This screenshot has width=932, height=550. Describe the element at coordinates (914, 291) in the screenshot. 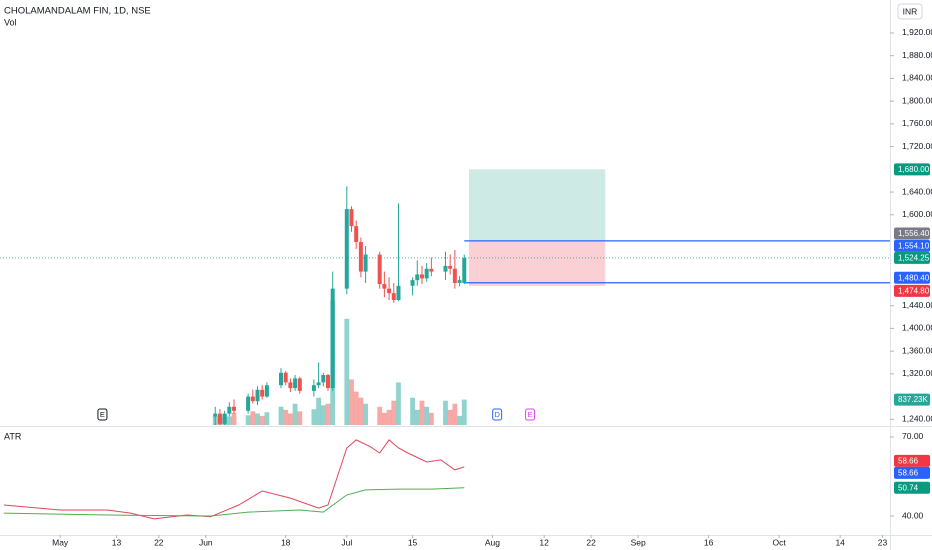

I see `price-tag-label: 1,474.80` at that location.